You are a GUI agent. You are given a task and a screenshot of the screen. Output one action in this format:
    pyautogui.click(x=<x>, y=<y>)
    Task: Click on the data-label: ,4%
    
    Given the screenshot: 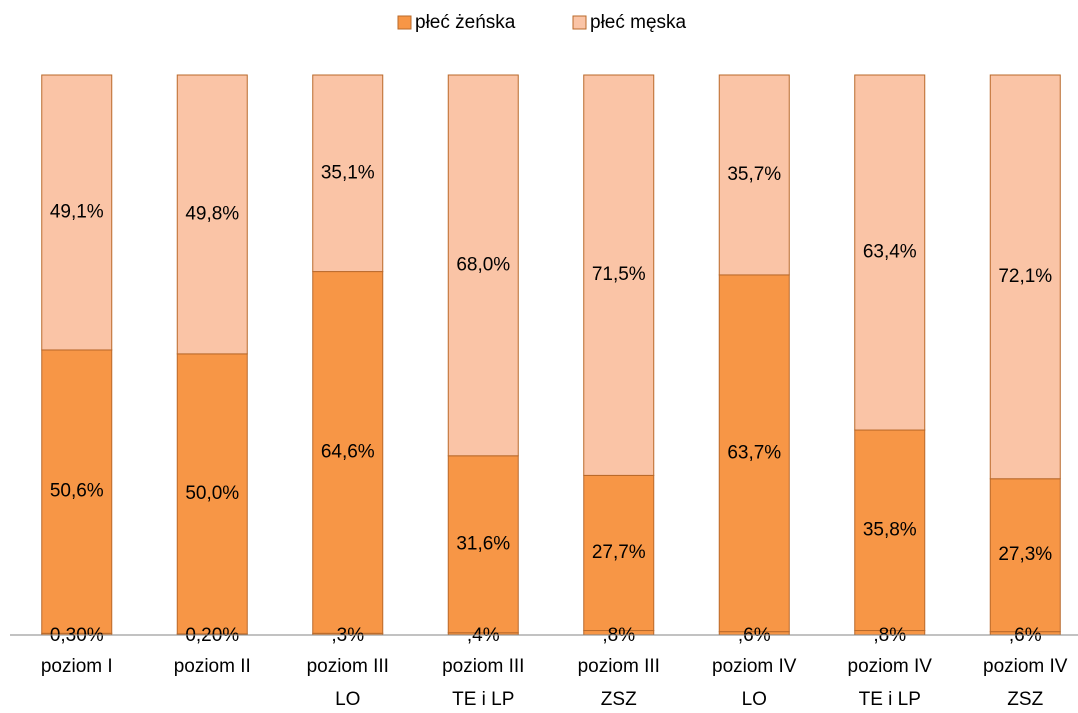 What is the action you would take?
    pyautogui.click(x=483, y=635)
    